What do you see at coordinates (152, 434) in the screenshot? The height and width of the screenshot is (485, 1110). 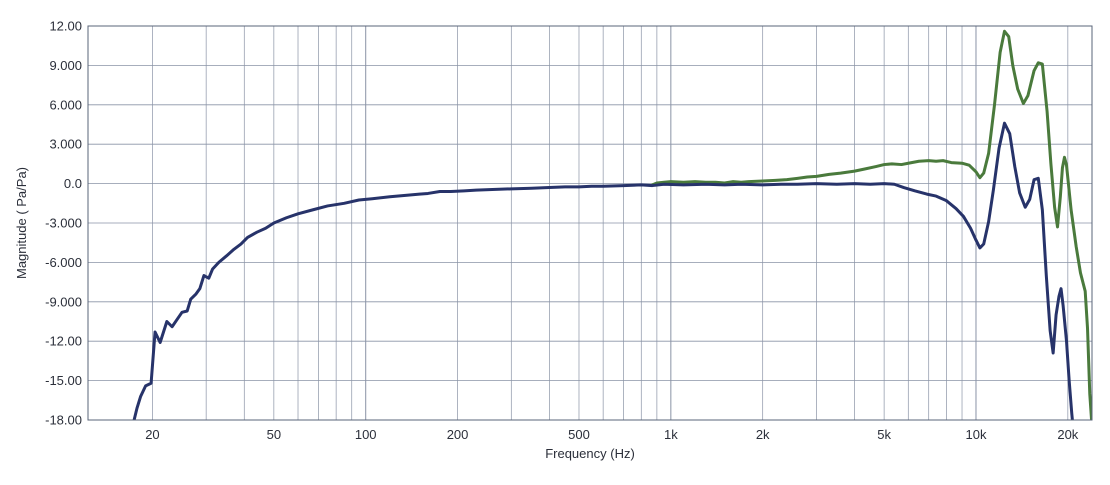 I see `x-tick-label: 20` at bounding box center [152, 434].